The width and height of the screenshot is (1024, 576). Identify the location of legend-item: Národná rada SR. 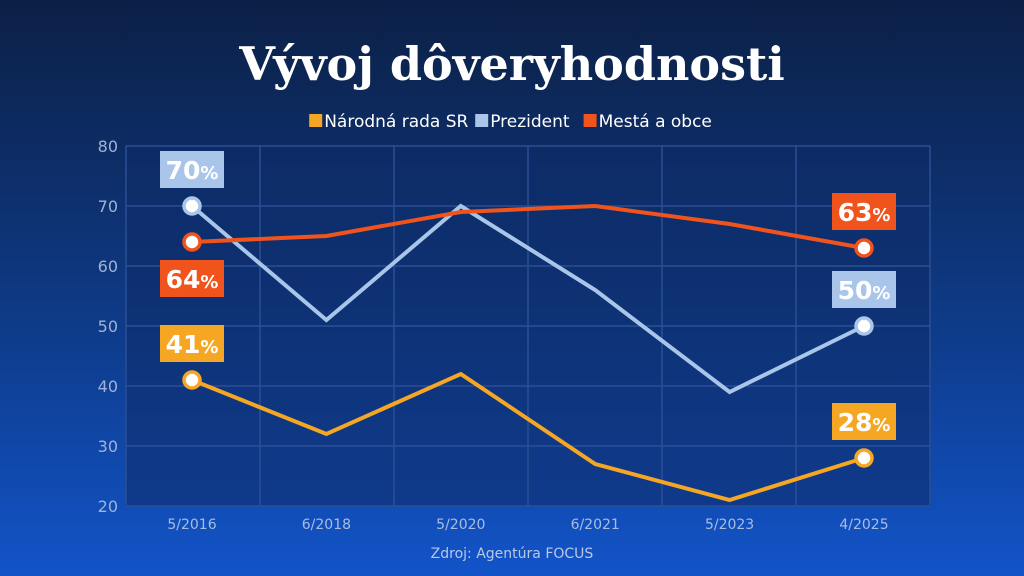
(389, 122).